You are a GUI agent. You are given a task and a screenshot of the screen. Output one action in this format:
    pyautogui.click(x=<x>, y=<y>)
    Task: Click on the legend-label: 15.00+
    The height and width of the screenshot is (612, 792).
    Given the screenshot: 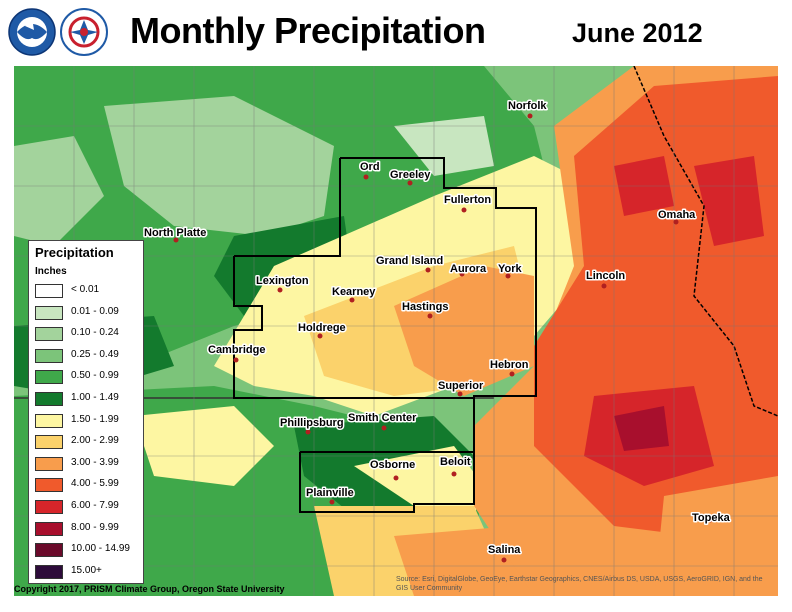 What is the action you would take?
    pyautogui.click(x=86, y=570)
    